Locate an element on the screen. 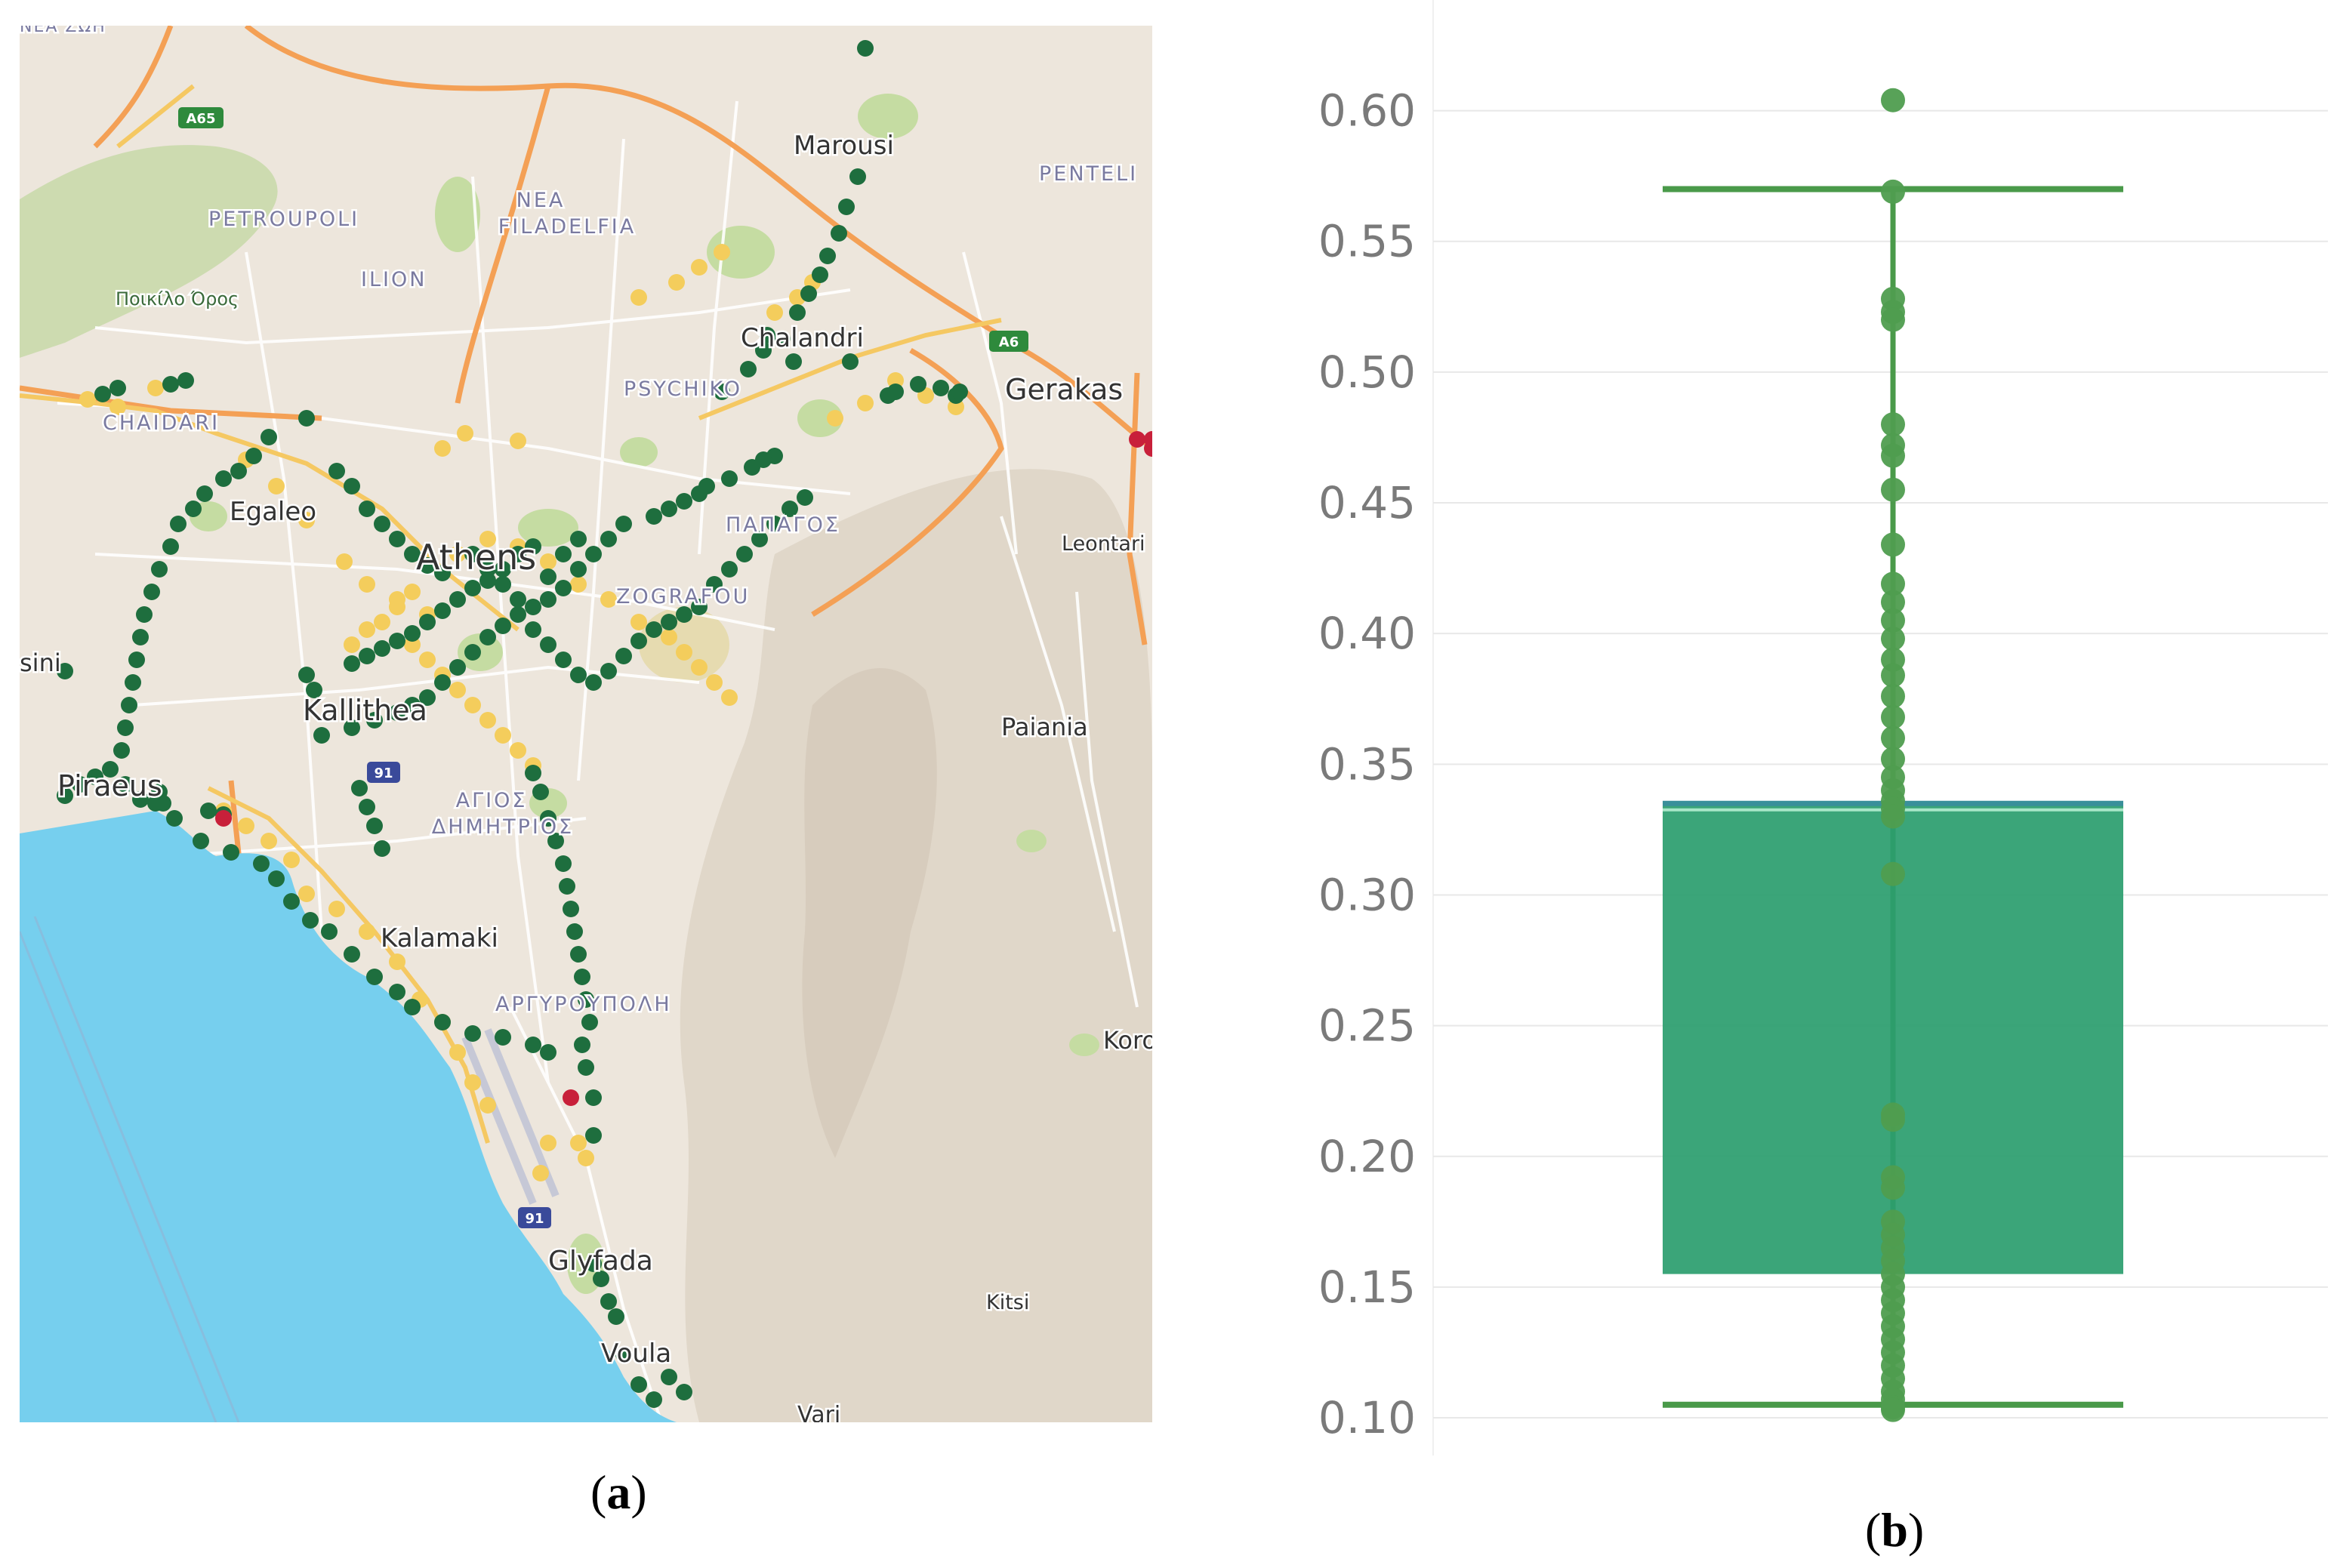 The height and width of the screenshot is (1568, 2343). label-chaidari: CHAIDARI is located at coordinates (162, 423).